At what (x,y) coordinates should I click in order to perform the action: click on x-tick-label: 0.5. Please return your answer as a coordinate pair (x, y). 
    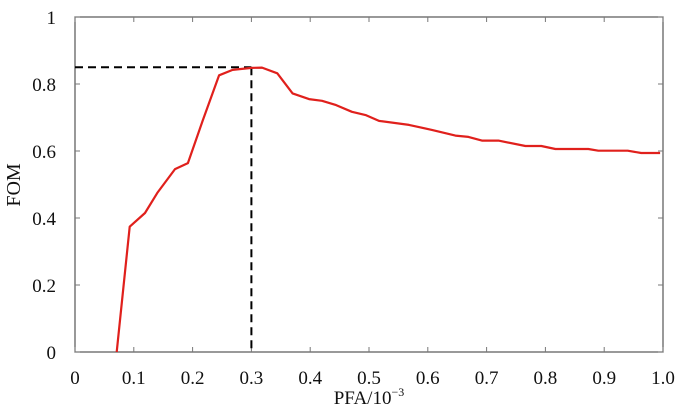
    Looking at the image, I should click on (369, 378).